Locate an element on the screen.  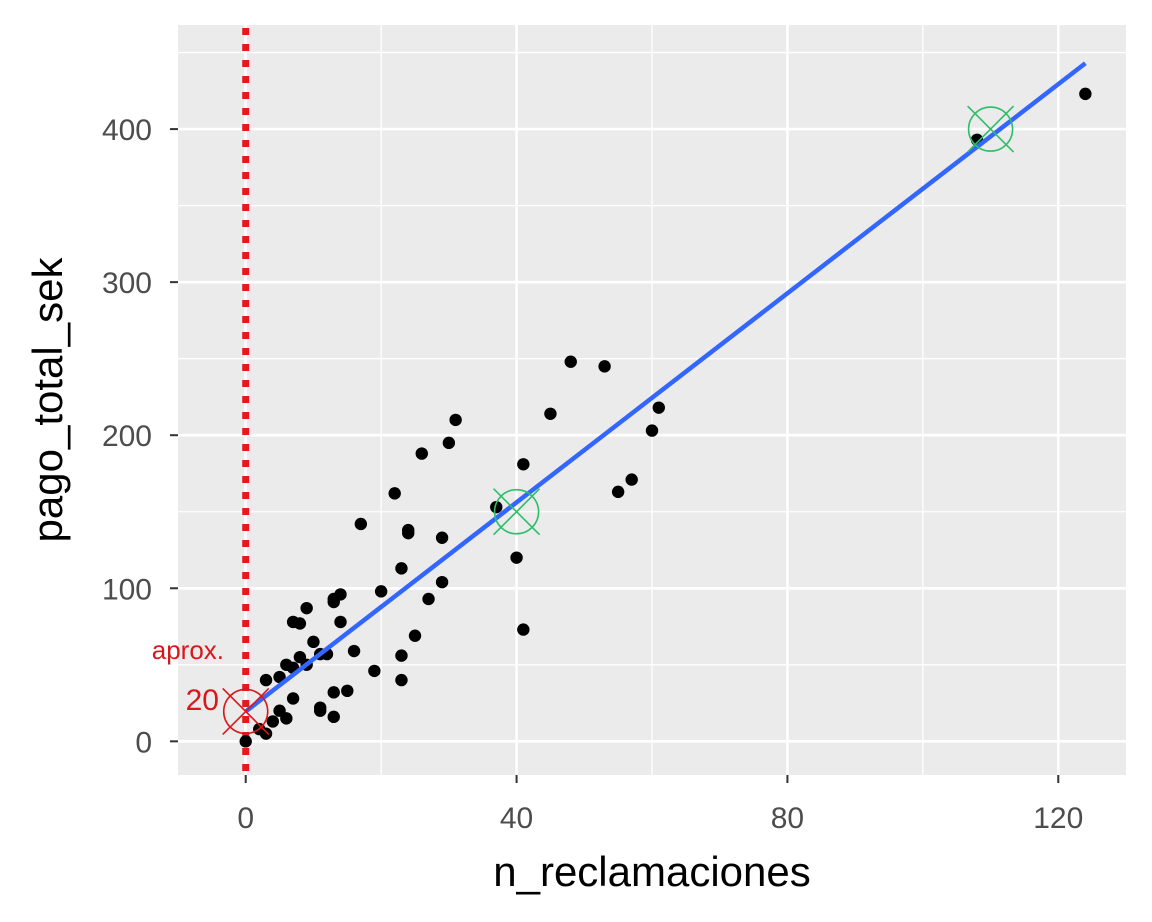
y-tick-label: 300 is located at coordinates (127, 283).